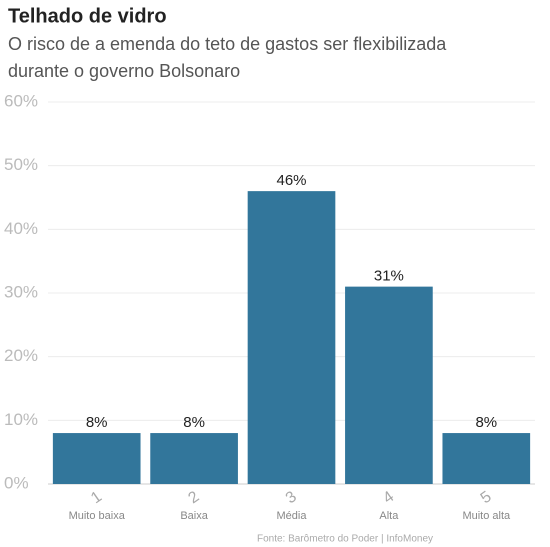 The height and width of the screenshot is (547, 550). I want to click on y-tick-label: 0%, so click(16, 482).